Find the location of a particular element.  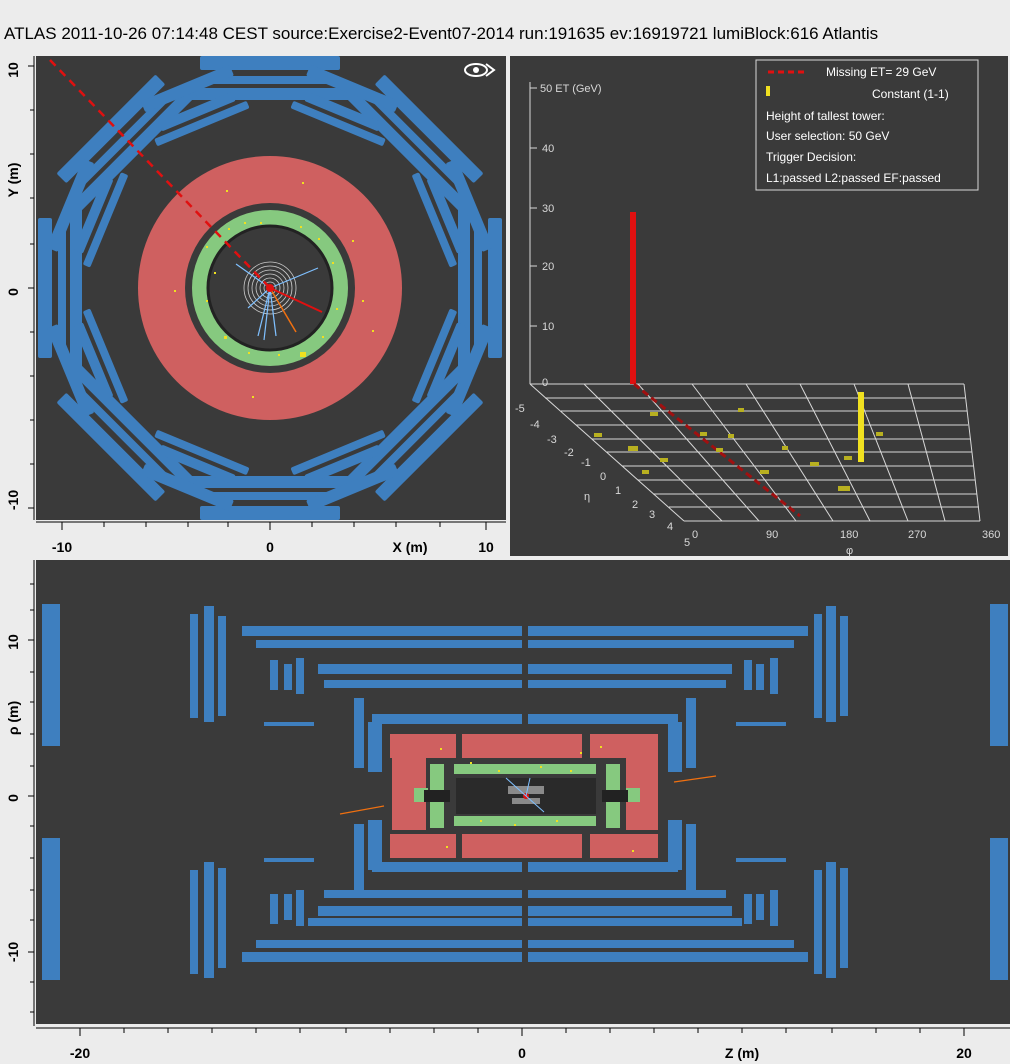

lego-grid is located at coordinates (755, 452).